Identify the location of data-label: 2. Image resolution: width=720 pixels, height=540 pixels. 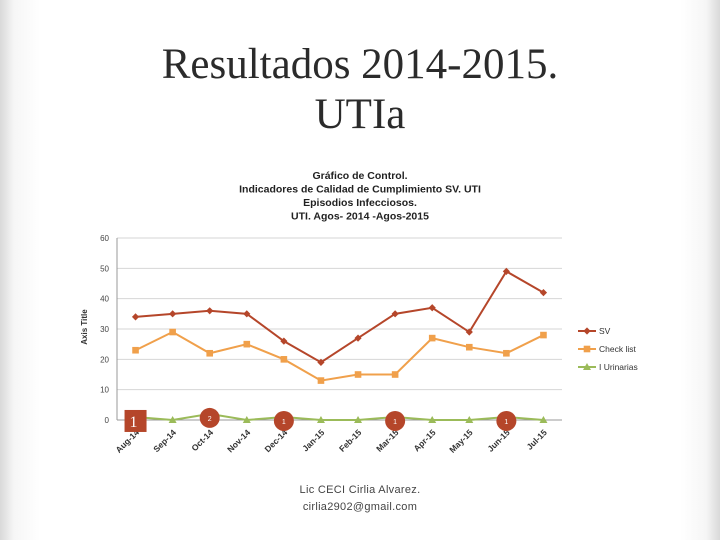
(209, 417).